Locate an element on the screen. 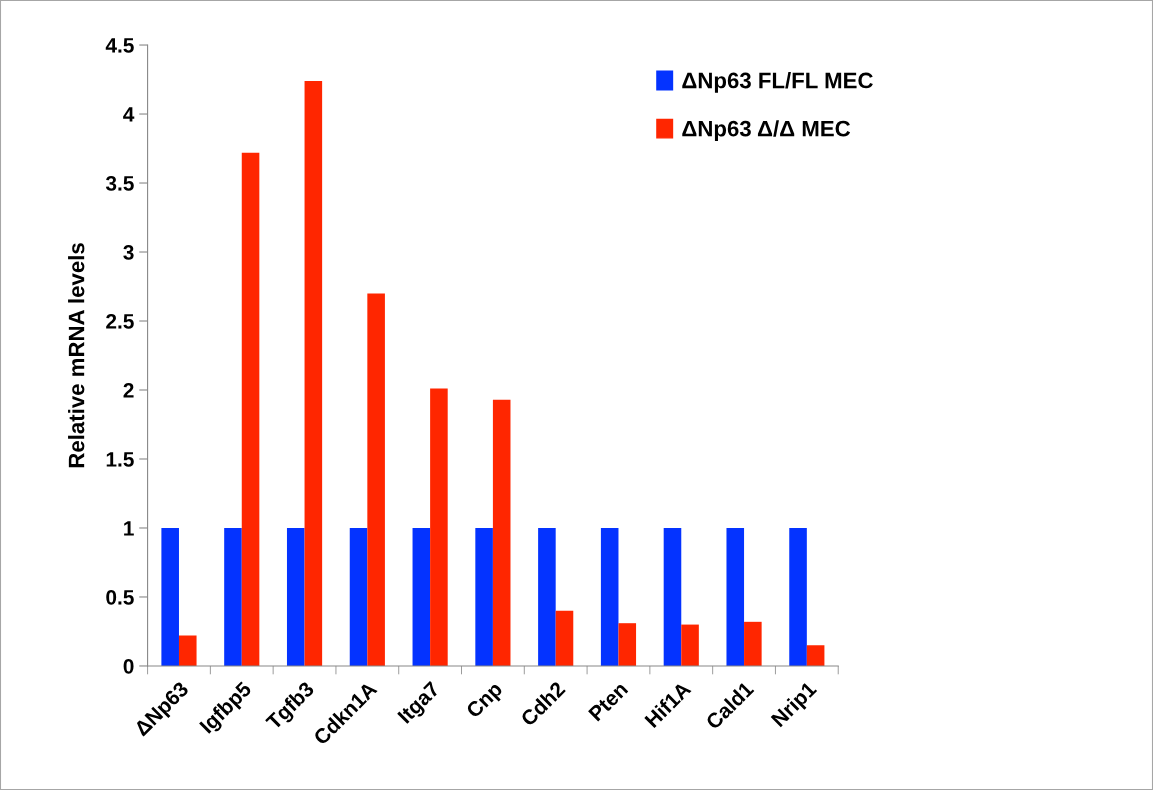 This screenshot has height=790, width=1153. y-tick-label: 3 is located at coordinates (128, 252).